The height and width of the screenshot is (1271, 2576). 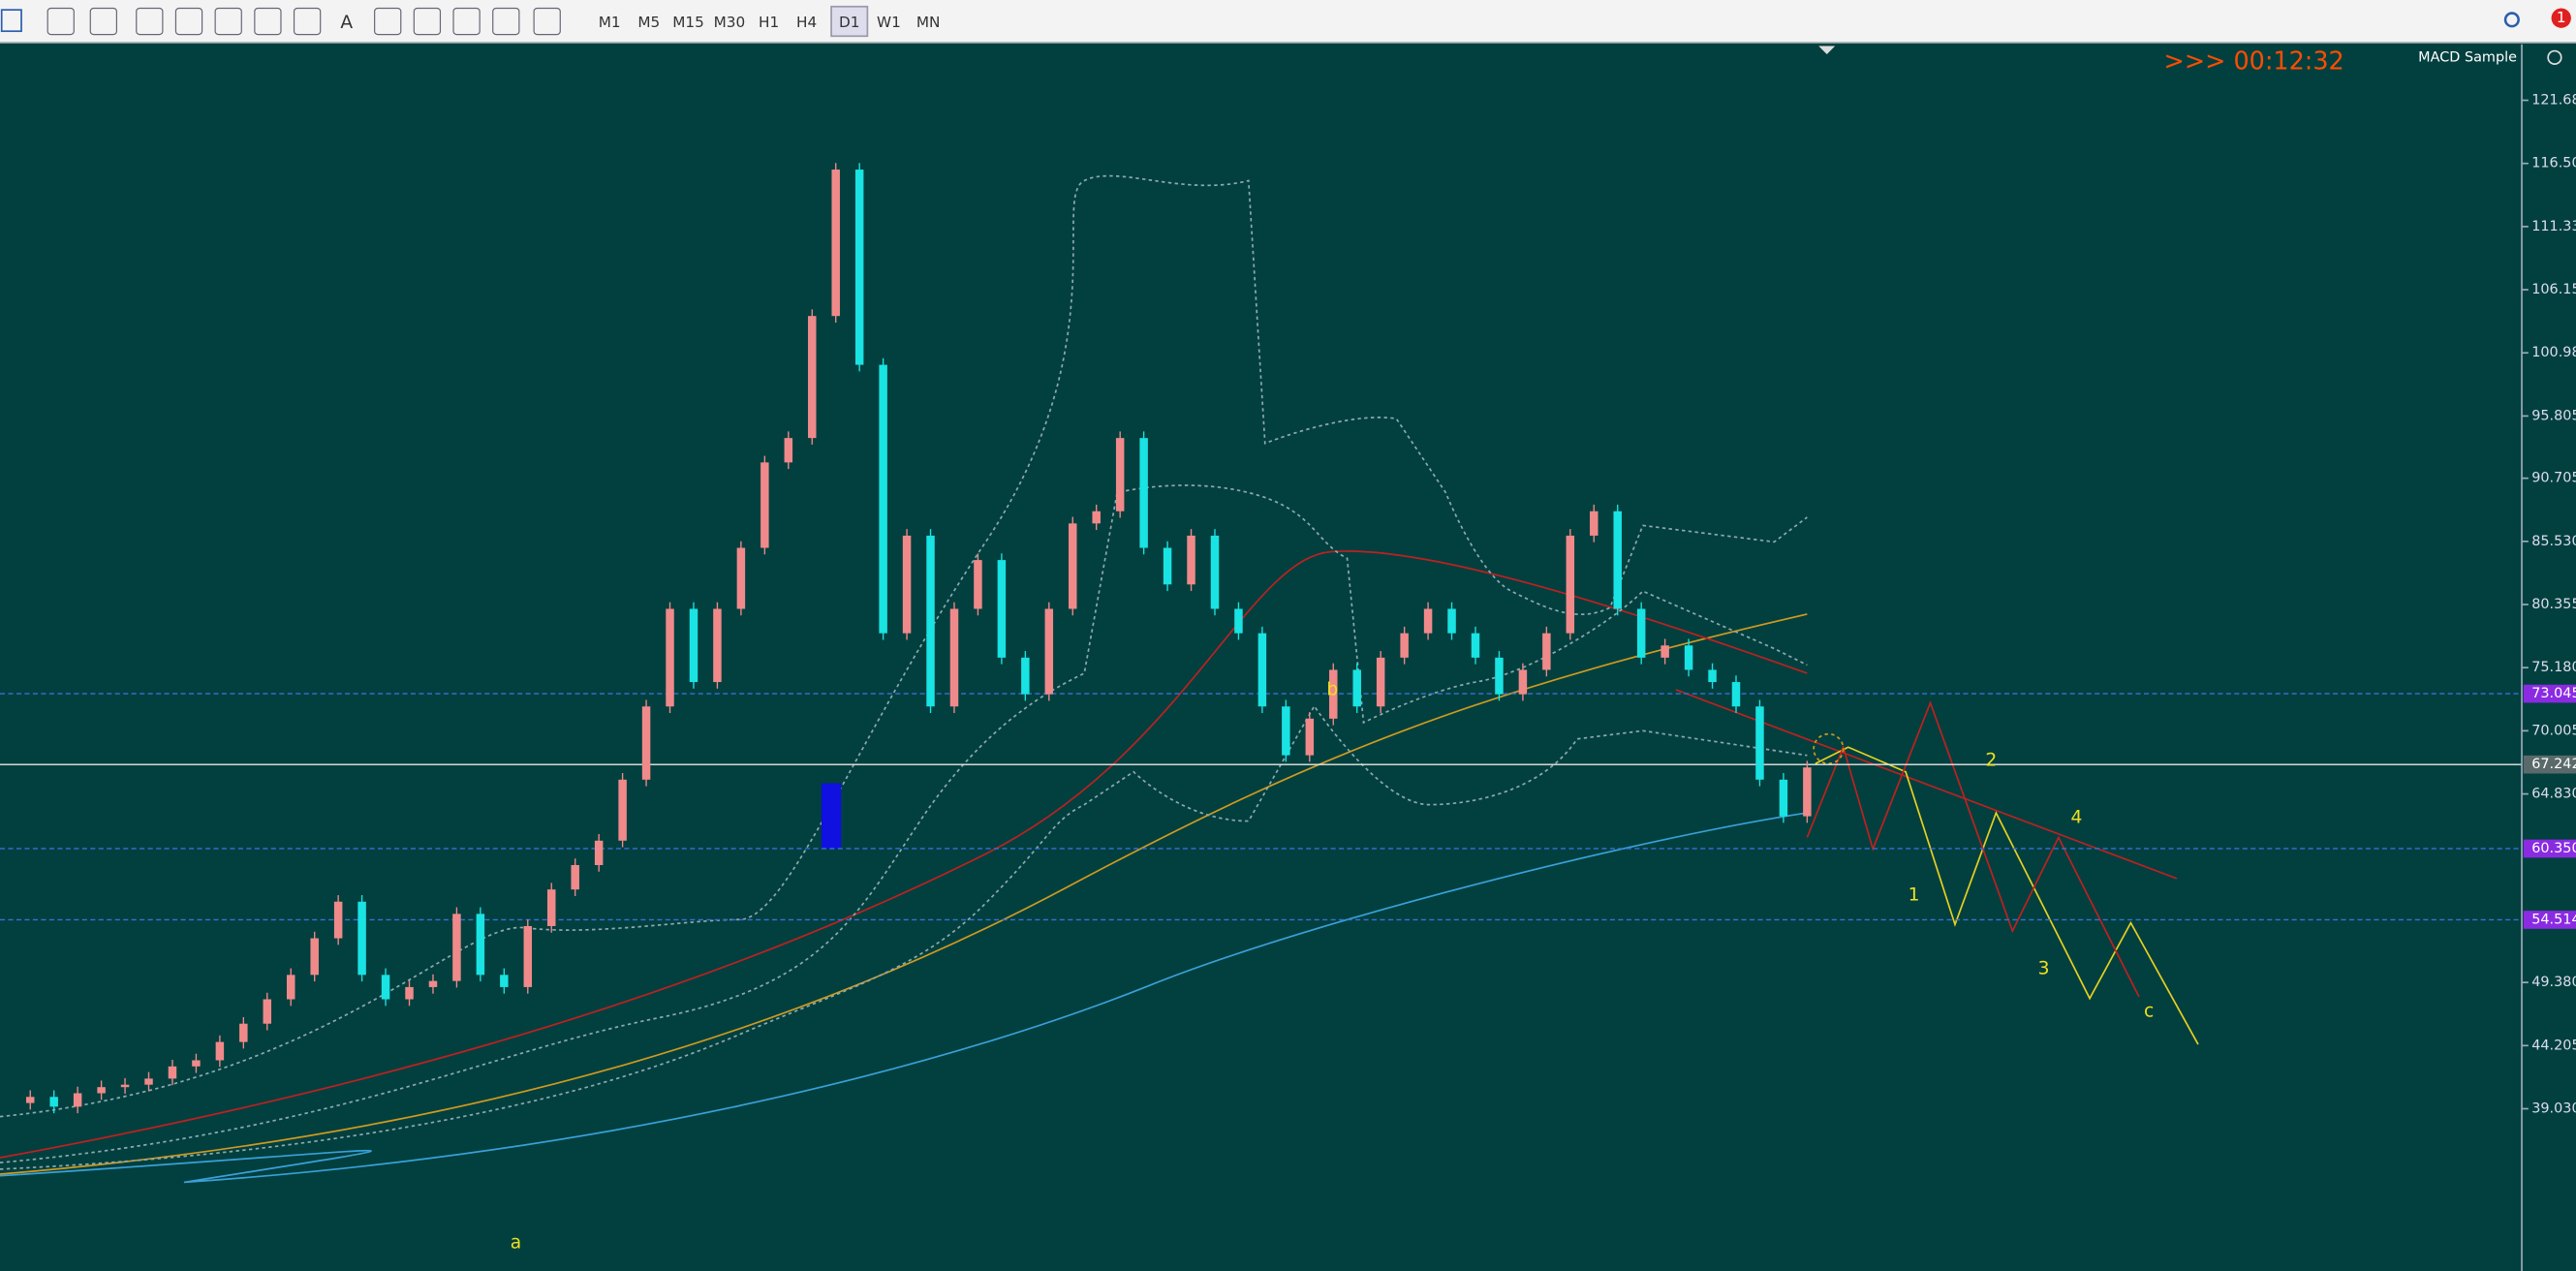 What do you see at coordinates (2553, 848) in the screenshot?
I see `price-tag-label: 60.350` at bounding box center [2553, 848].